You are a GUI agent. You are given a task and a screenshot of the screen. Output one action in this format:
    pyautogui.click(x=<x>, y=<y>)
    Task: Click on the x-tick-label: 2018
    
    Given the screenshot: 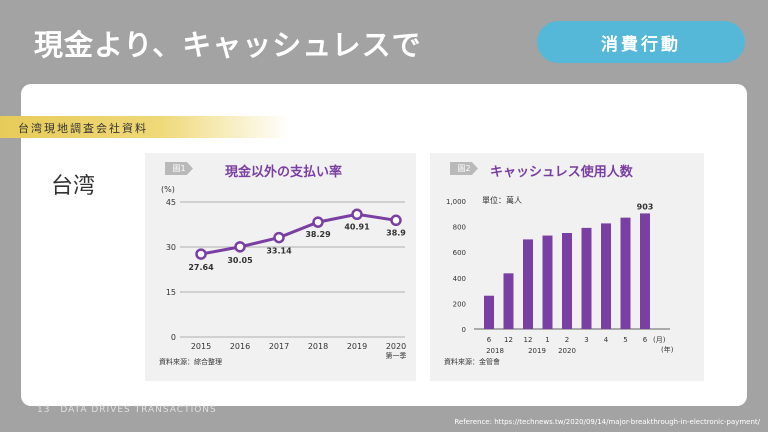 What is the action you would take?
    pyautogui.click(x=318, y=346)
    